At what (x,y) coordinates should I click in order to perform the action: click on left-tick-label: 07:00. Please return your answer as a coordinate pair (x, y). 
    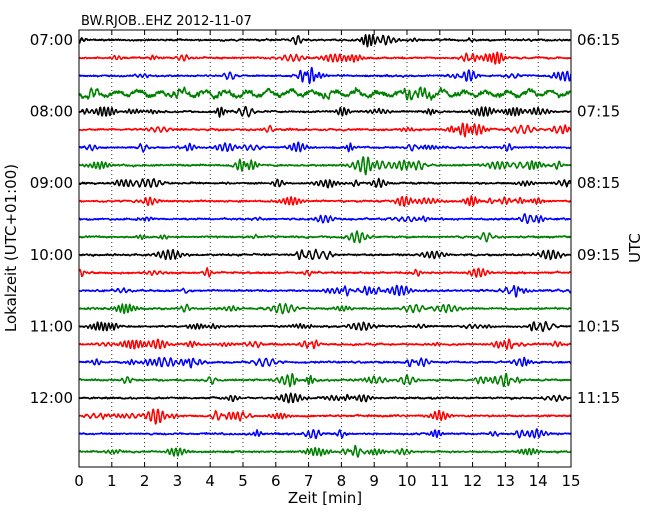
    Looking at the image, I should click on (51, 40).